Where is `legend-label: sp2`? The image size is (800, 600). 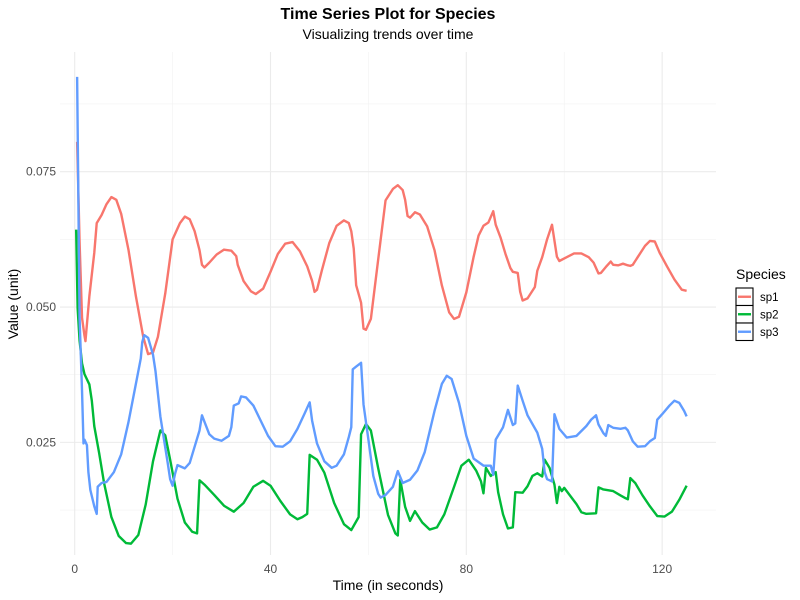
legend-label: sp2 is located at coordinates (769, 315).